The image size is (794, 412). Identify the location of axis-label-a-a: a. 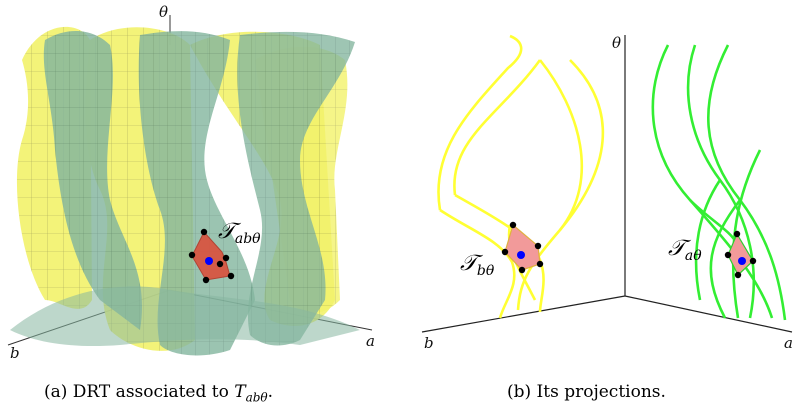
(370, 341).